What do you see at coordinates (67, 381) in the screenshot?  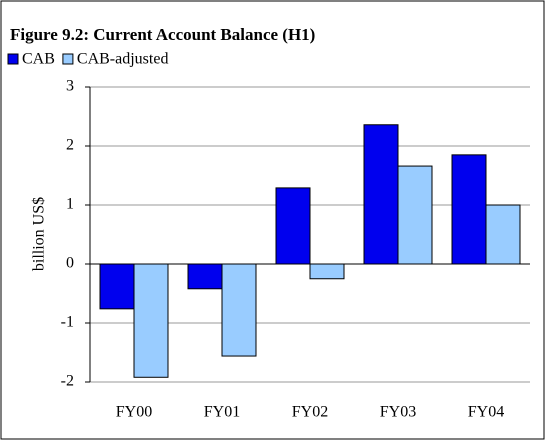 I see `y-tick-label: -2` at bounding box center [67, 381].